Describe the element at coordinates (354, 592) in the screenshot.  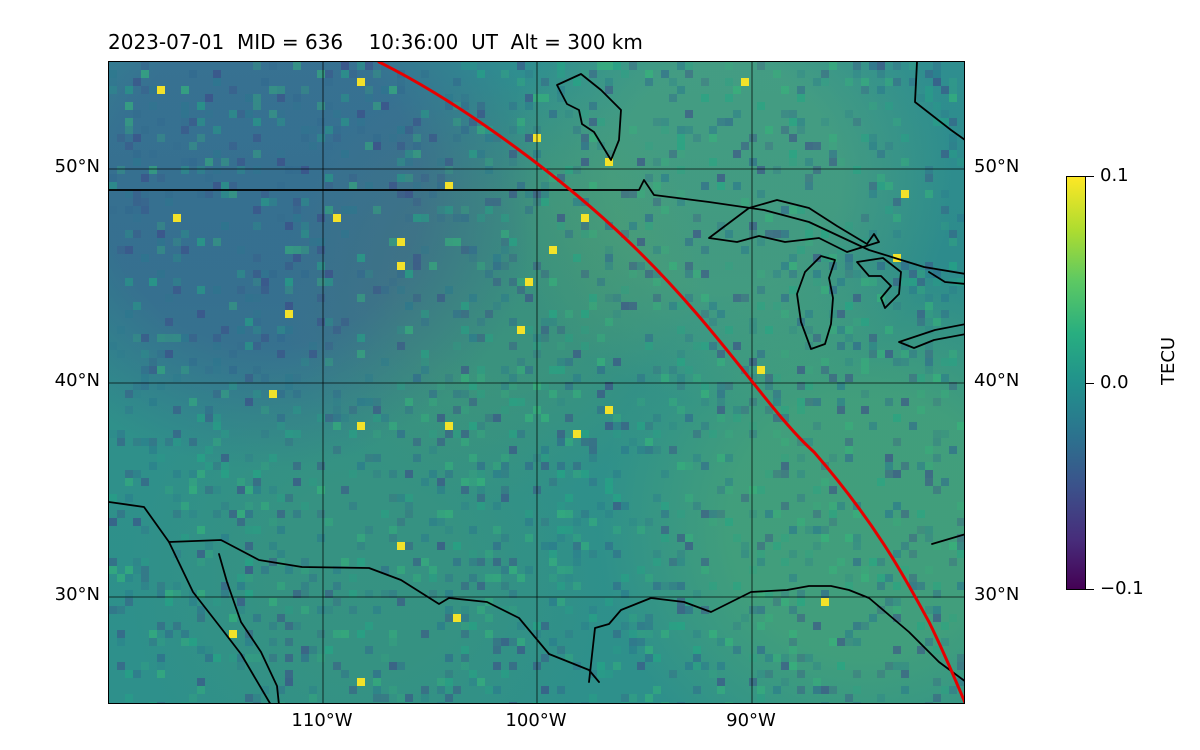
I see `mexico-border` at that location.